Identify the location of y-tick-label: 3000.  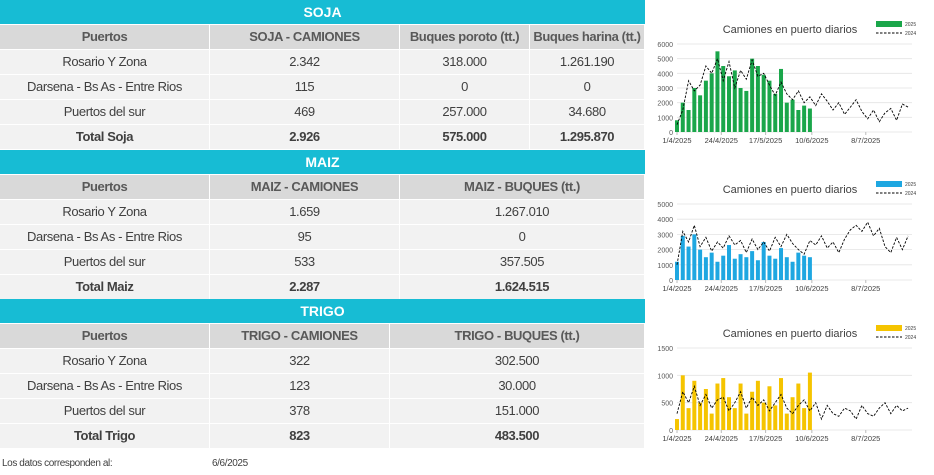
(665, 235).